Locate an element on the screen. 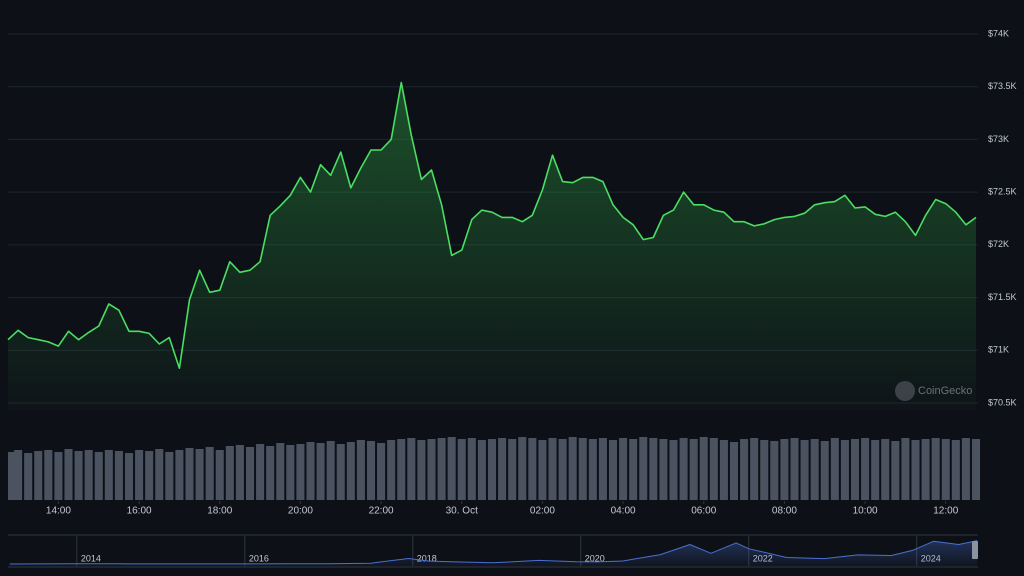 This screenshot has height=576, width=1024. x-tick-label: 06:00 is located at coordinates (703, 511).